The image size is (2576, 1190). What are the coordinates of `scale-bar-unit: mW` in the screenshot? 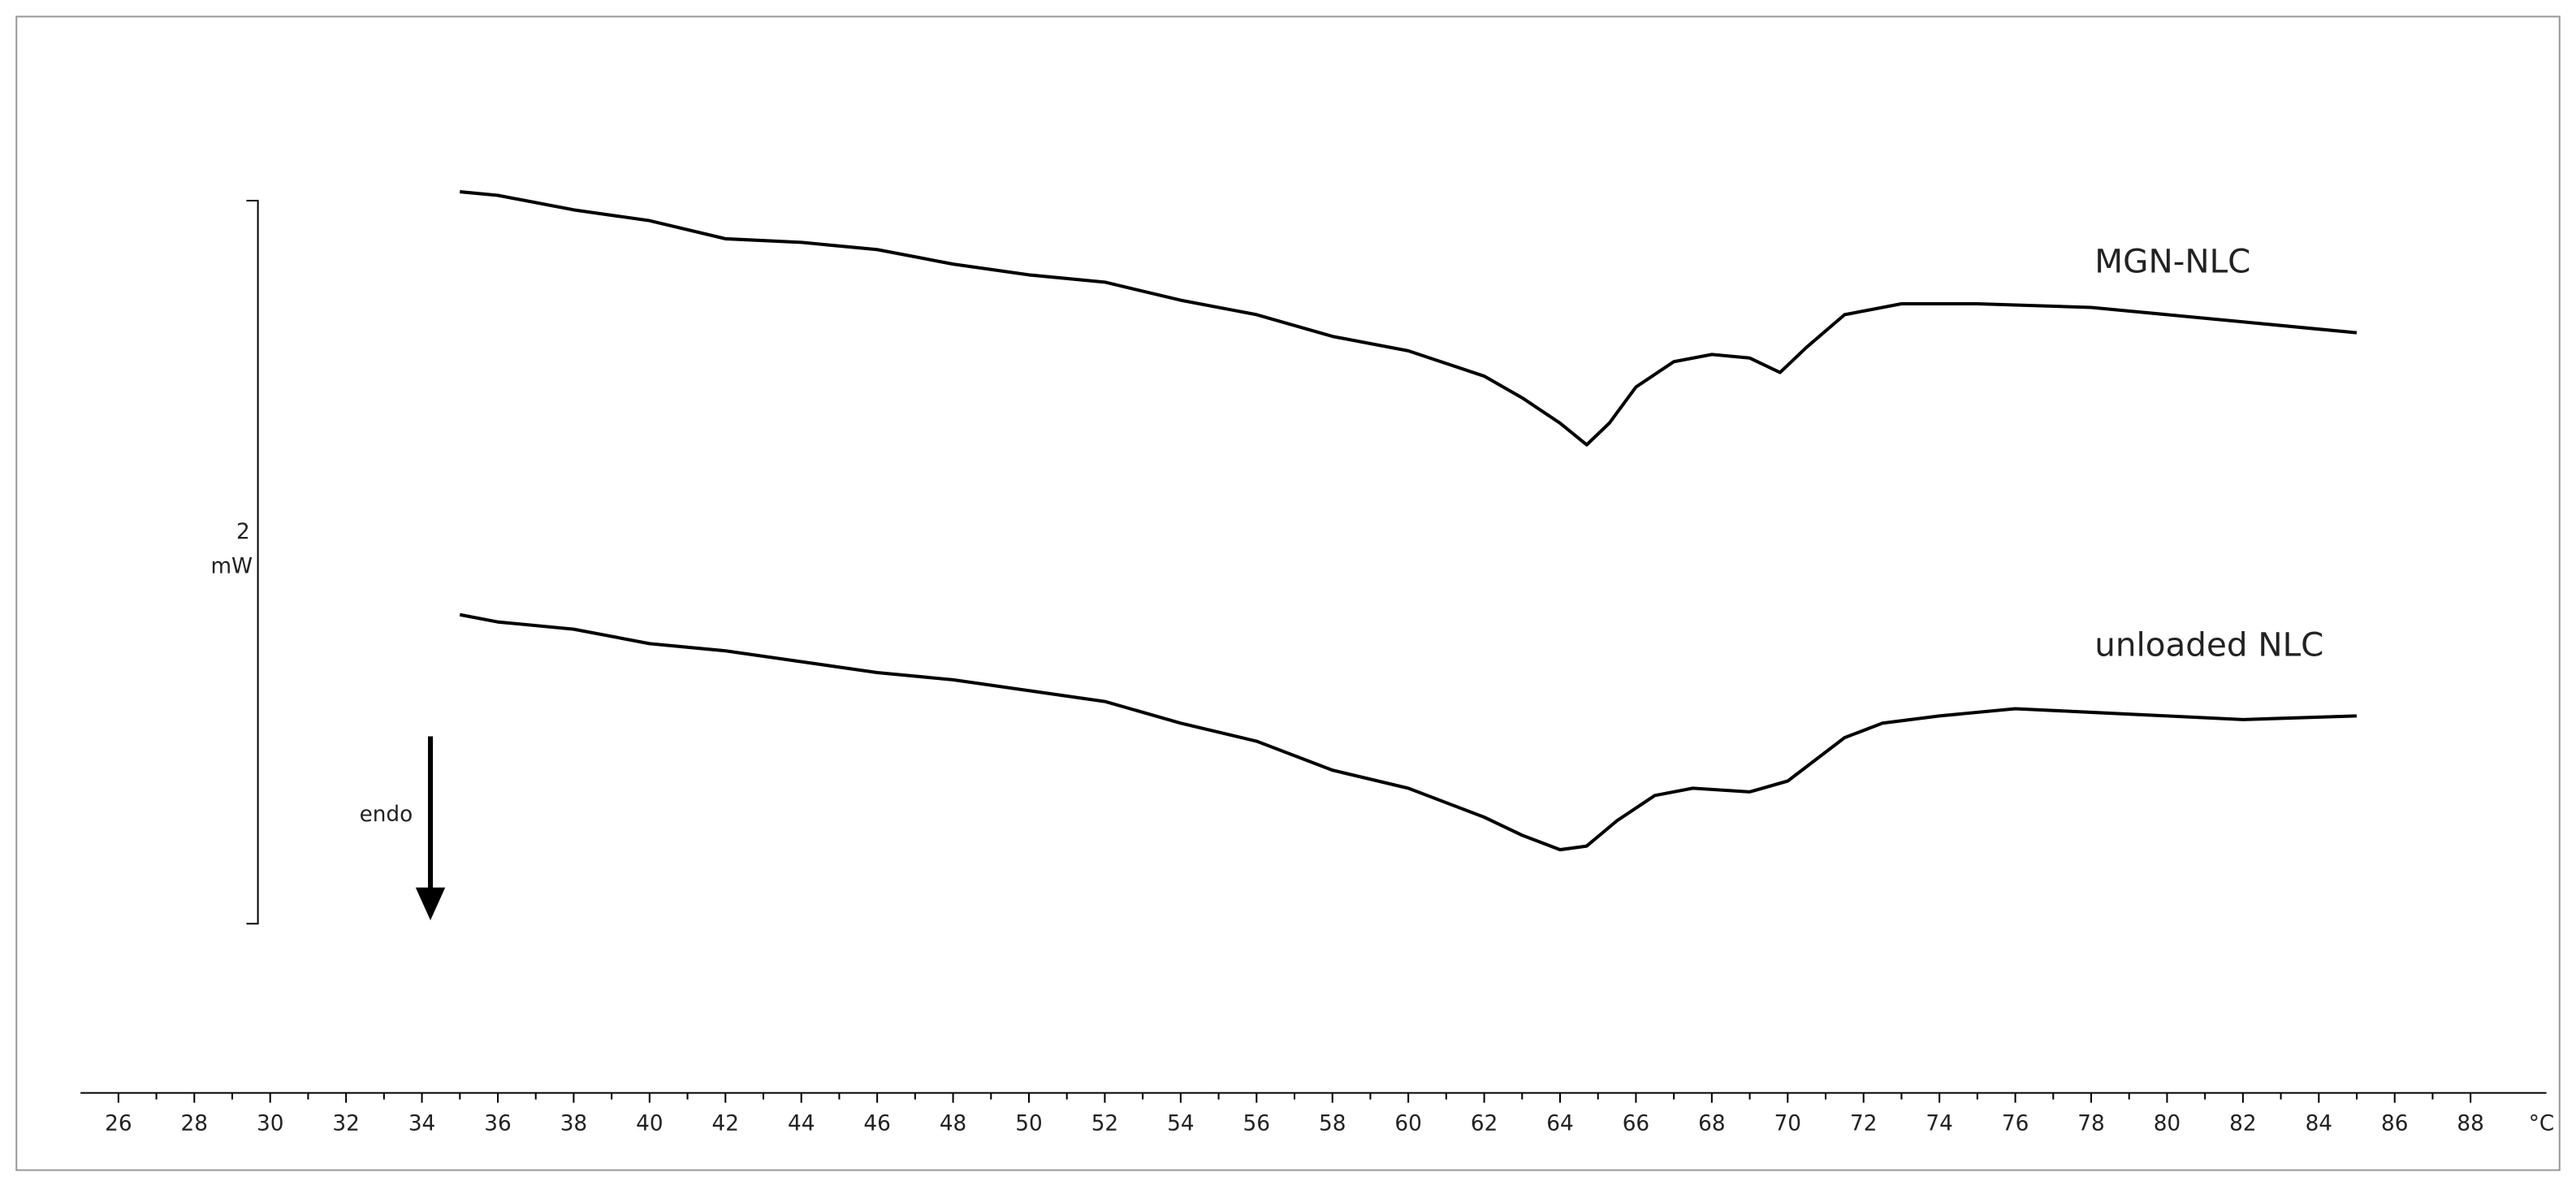 It's located at (232, 567).